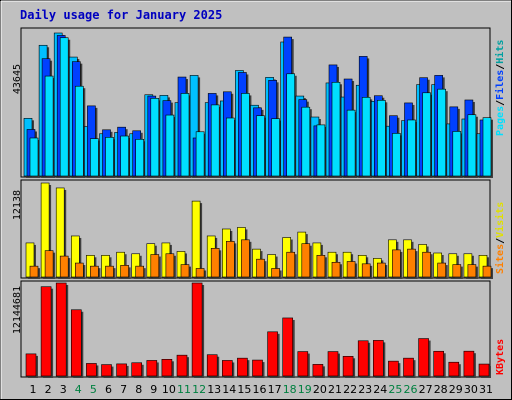 This screenshot has height=400, width=512. Describe the element at coordinates (184, 389) in the screenshot. I see `day-label-11: 11` at that location.